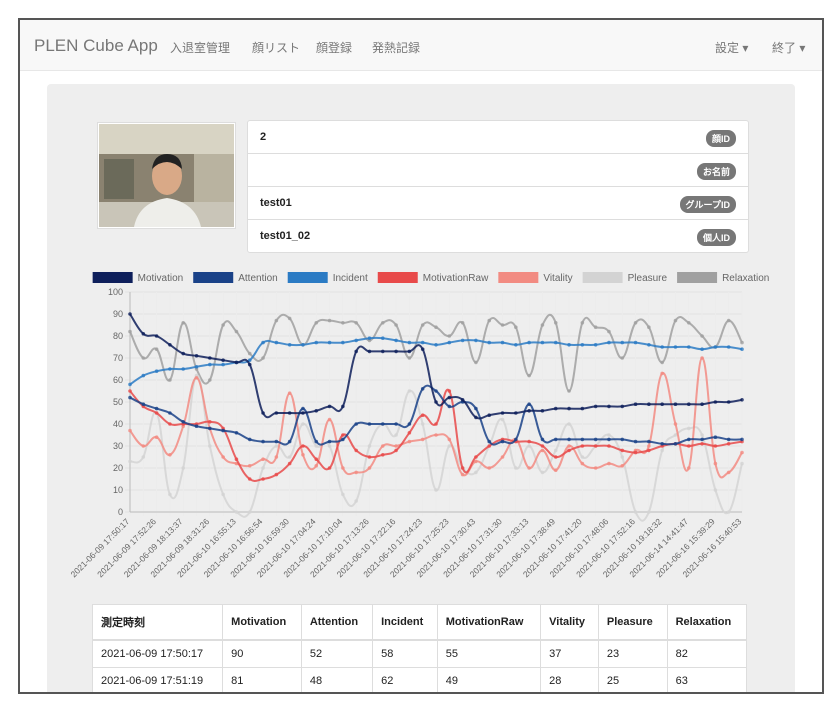  What do you see at coordinates (632, 622) in the screenshot?
I see `column-header: Pleasure` at bounding box center [632, 622].